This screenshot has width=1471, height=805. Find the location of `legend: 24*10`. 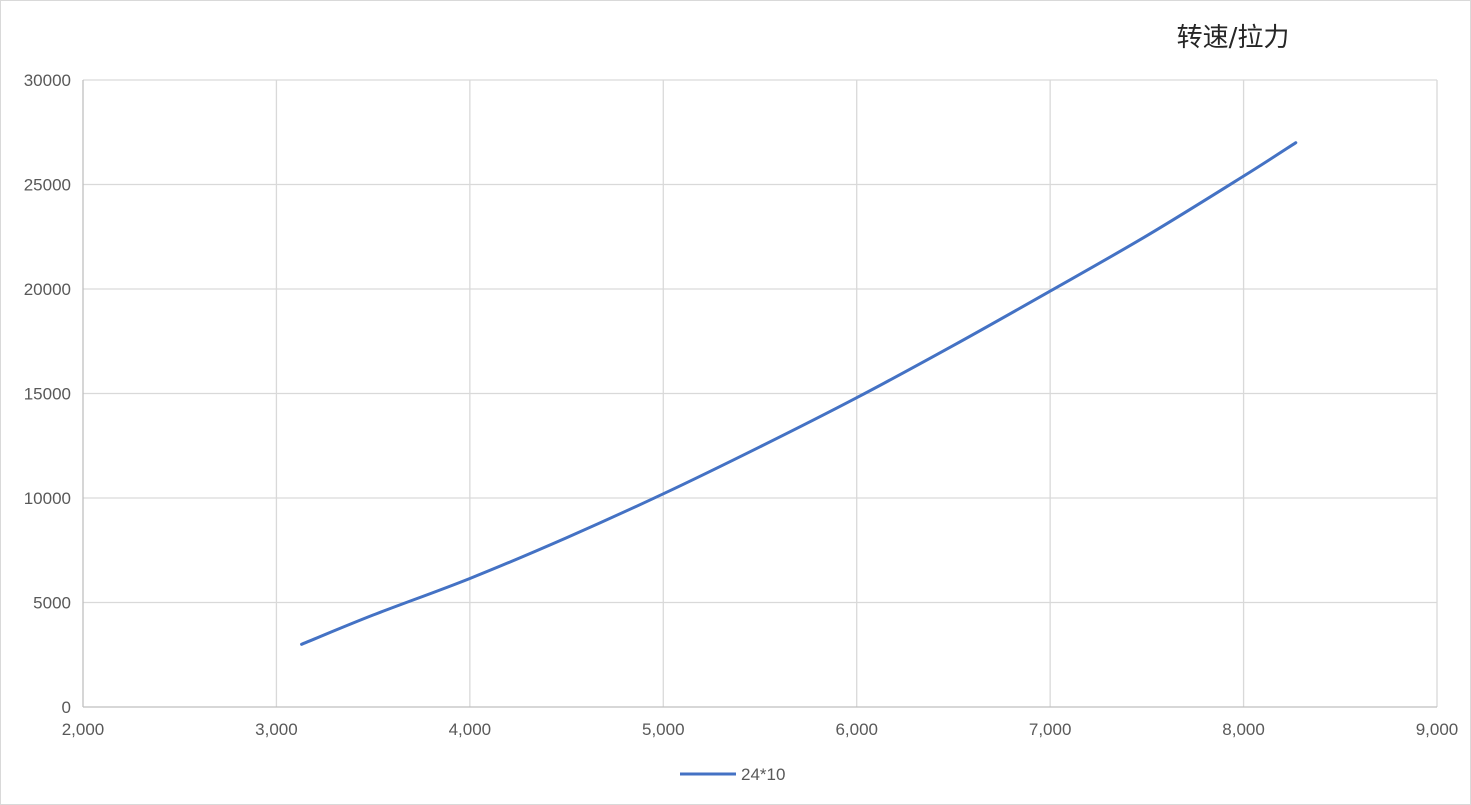

legend: 24*10 is located at coordinates (732, 774).